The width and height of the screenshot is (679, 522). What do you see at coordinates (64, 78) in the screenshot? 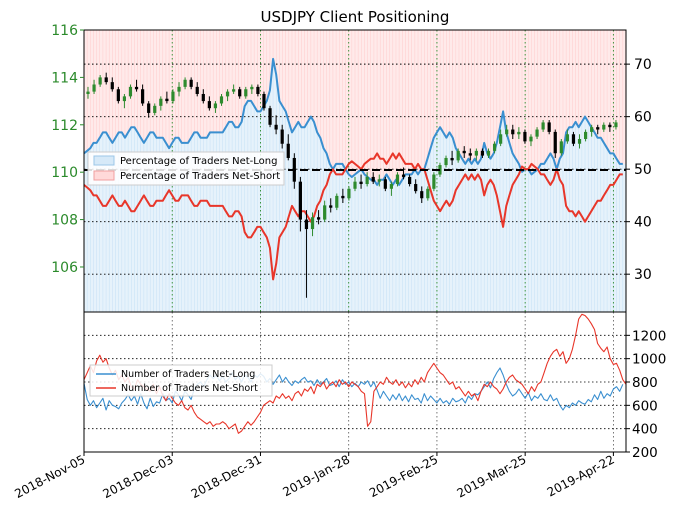
I see `price-tick-label: 114` at bounding box center [64, 78].